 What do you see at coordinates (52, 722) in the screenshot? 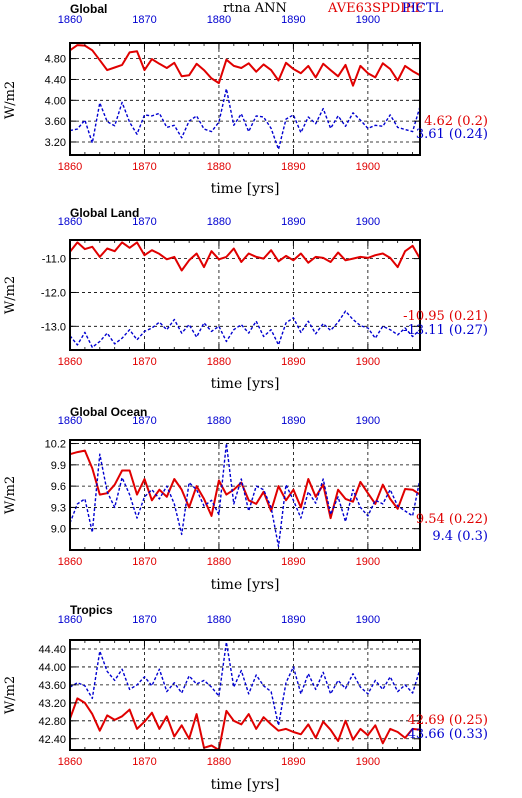
I see `y-tick-label: 42.80` at bounding box center [52, 722].